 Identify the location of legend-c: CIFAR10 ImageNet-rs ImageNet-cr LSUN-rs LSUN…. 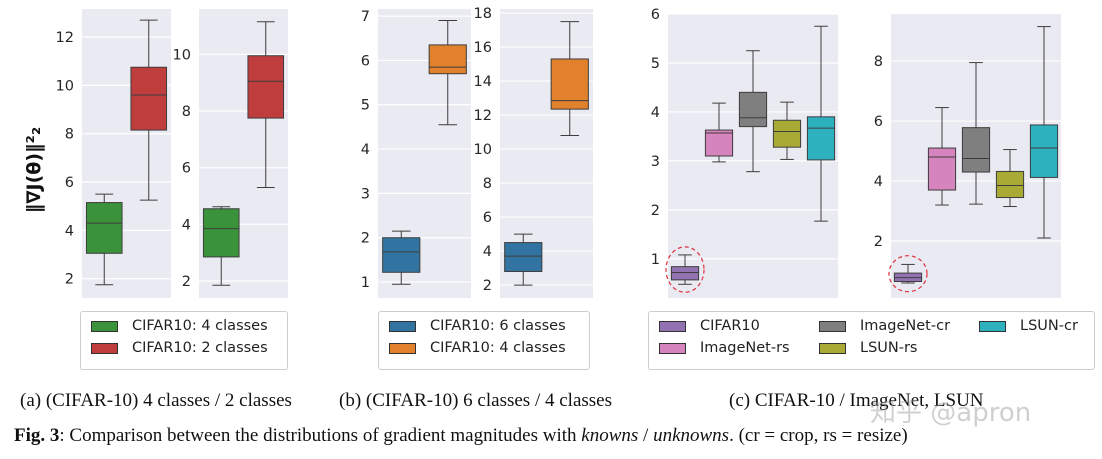
(871, 340).